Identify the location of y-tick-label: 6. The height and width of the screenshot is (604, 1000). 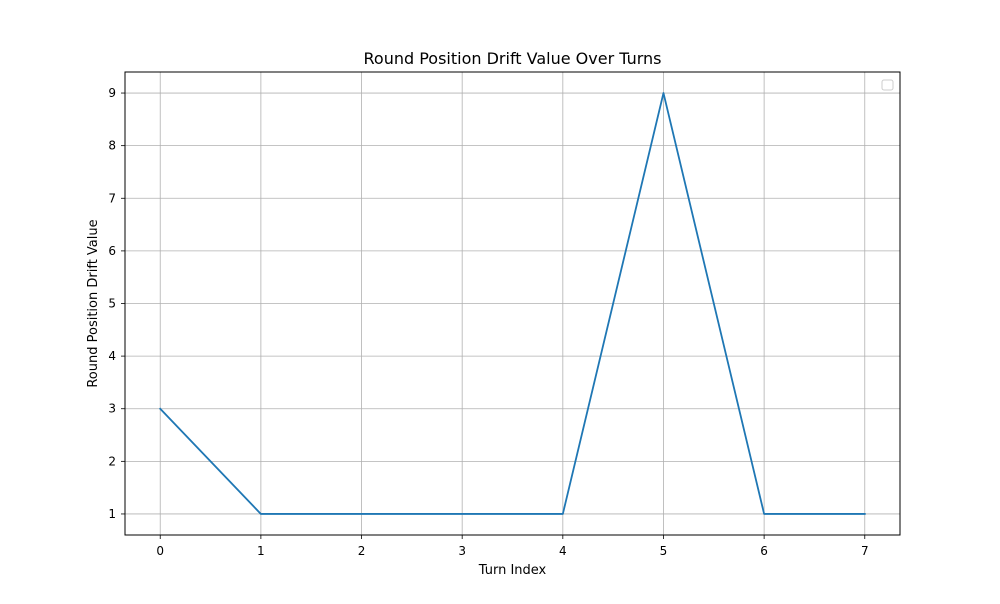
(112, 251).